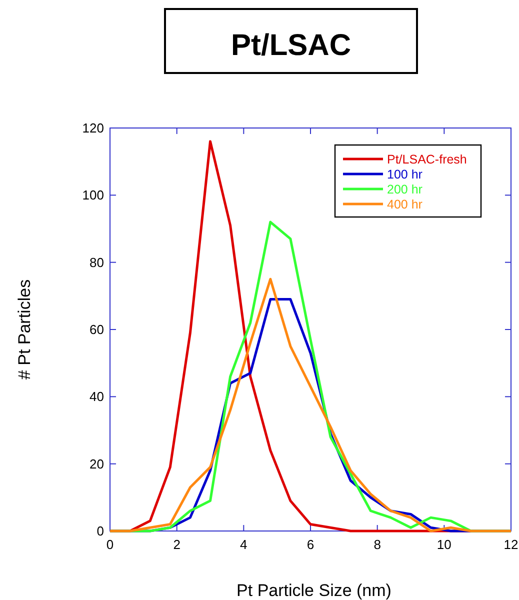 The height and width of the screenshot is (600, 519). I want to click on x-tick-label: 10, so click(444, 544).